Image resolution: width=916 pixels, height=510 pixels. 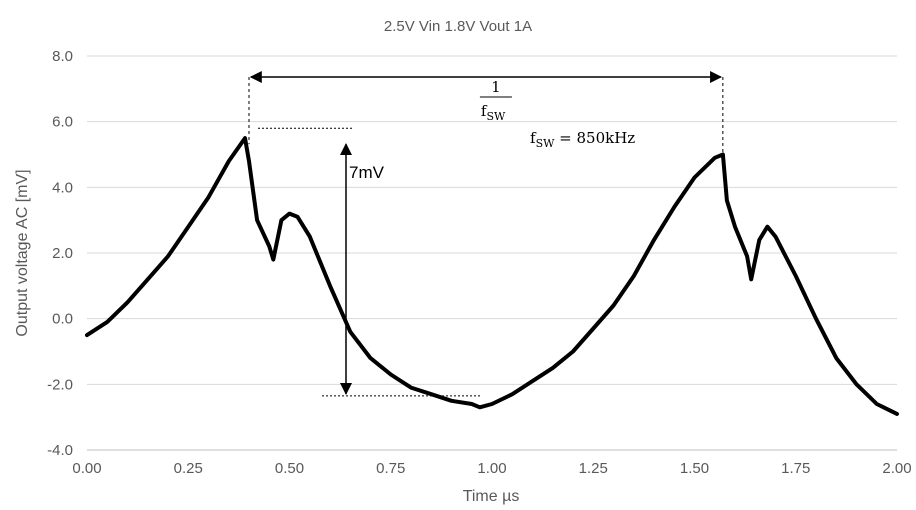 I want to click on x-tick-label: 0.00, so click(x=86, y=468).